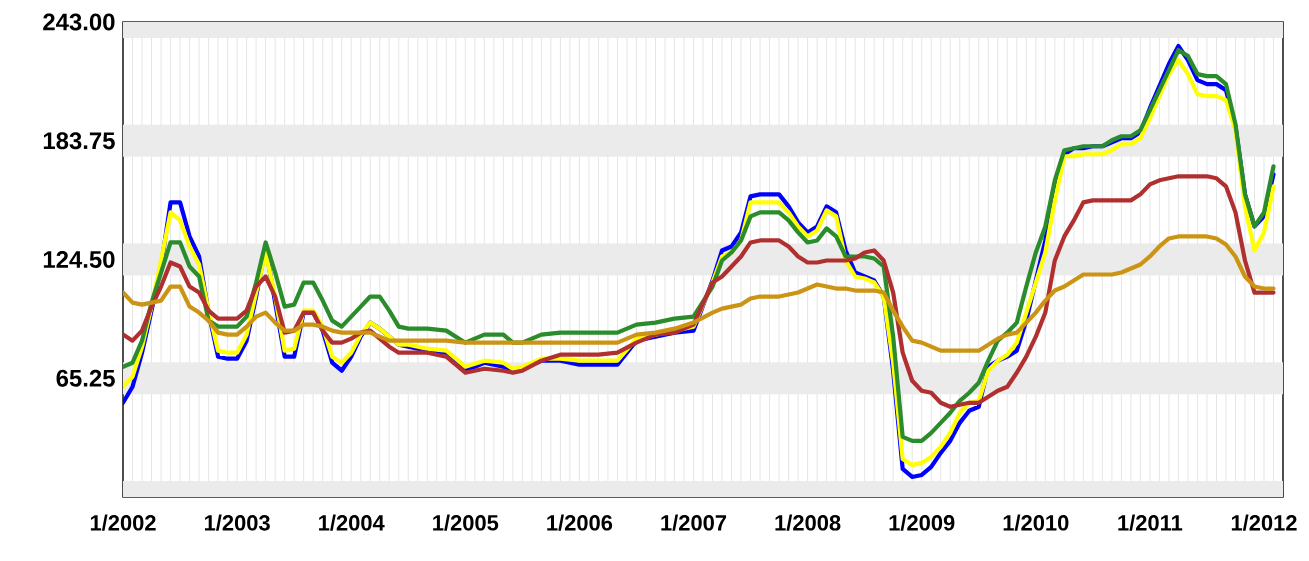  Describe the element at coordinates (808, 522) in the screenshot. I see `x-tick-label: 1/2008` at that location.